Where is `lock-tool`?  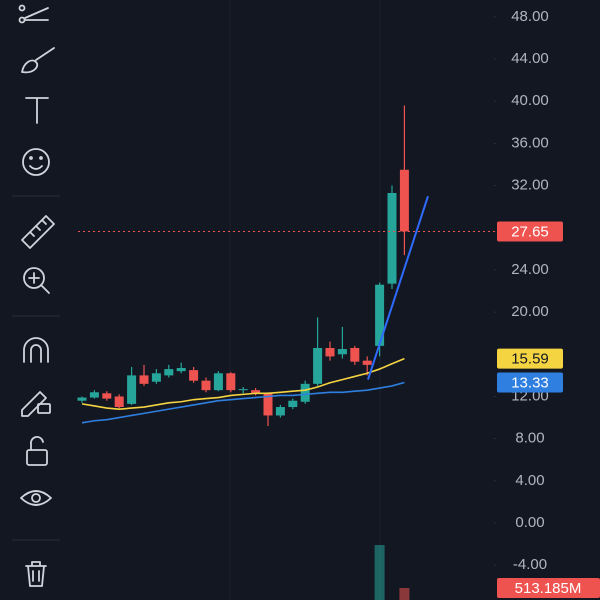
lock-tool is located at coordinates (37, 451).